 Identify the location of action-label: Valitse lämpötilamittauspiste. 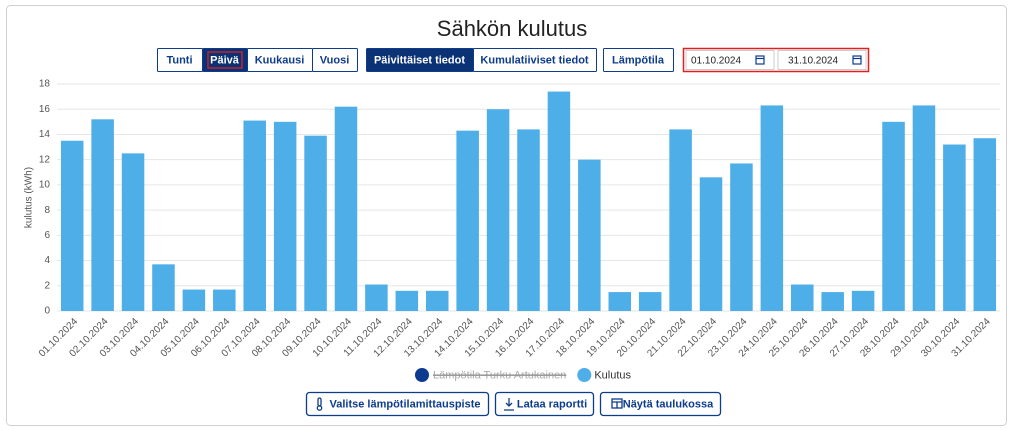
(405, 404).